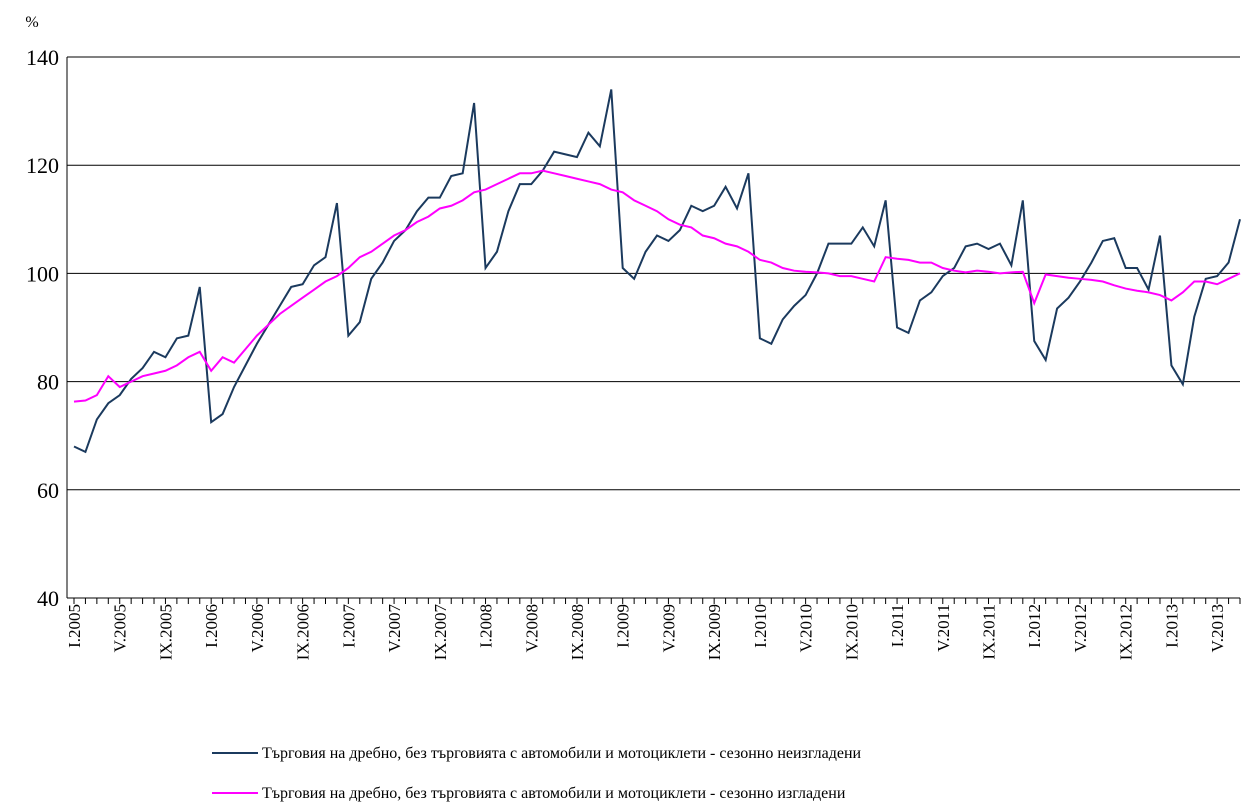 Image resolution: width=1241 pixels, height=805 pixels. What do you see at coordinates (577, 632) in the screenshot?
I see `x-tick-label: IX.2008` at bounding box center [577, 632].